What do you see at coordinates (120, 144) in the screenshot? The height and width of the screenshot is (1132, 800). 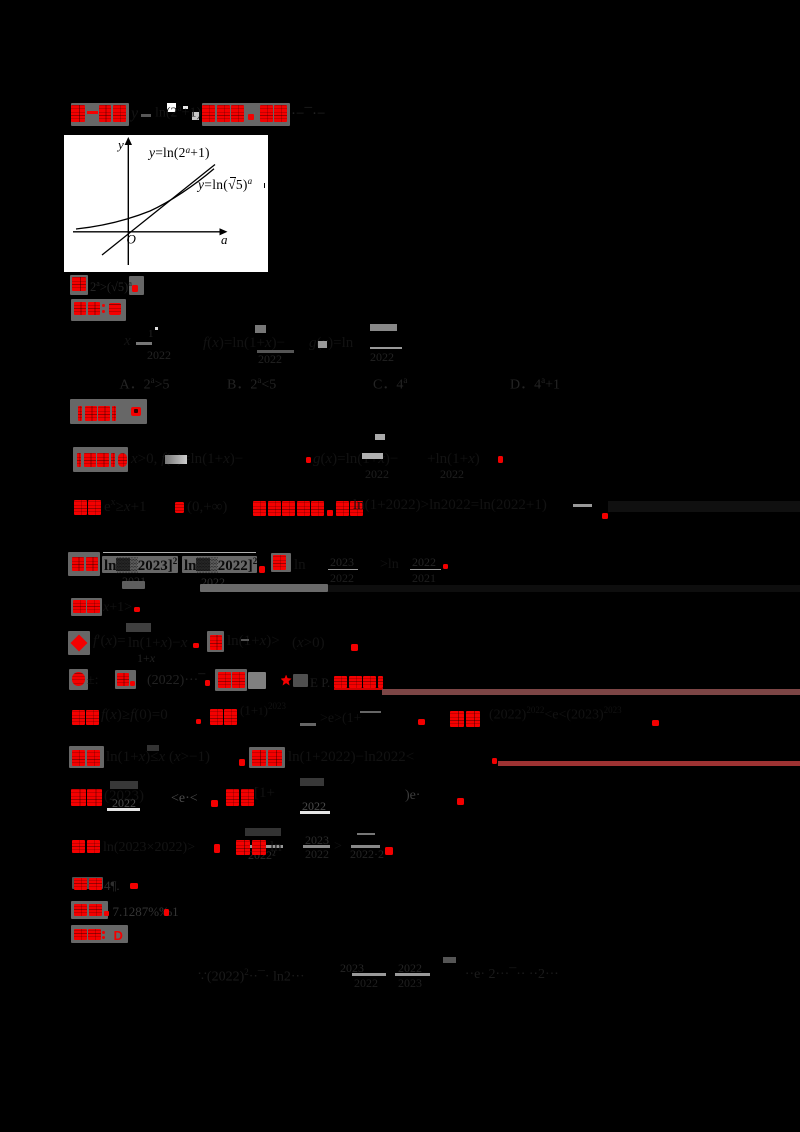 I see `svg-text: y` at bounding box center [120, 144].